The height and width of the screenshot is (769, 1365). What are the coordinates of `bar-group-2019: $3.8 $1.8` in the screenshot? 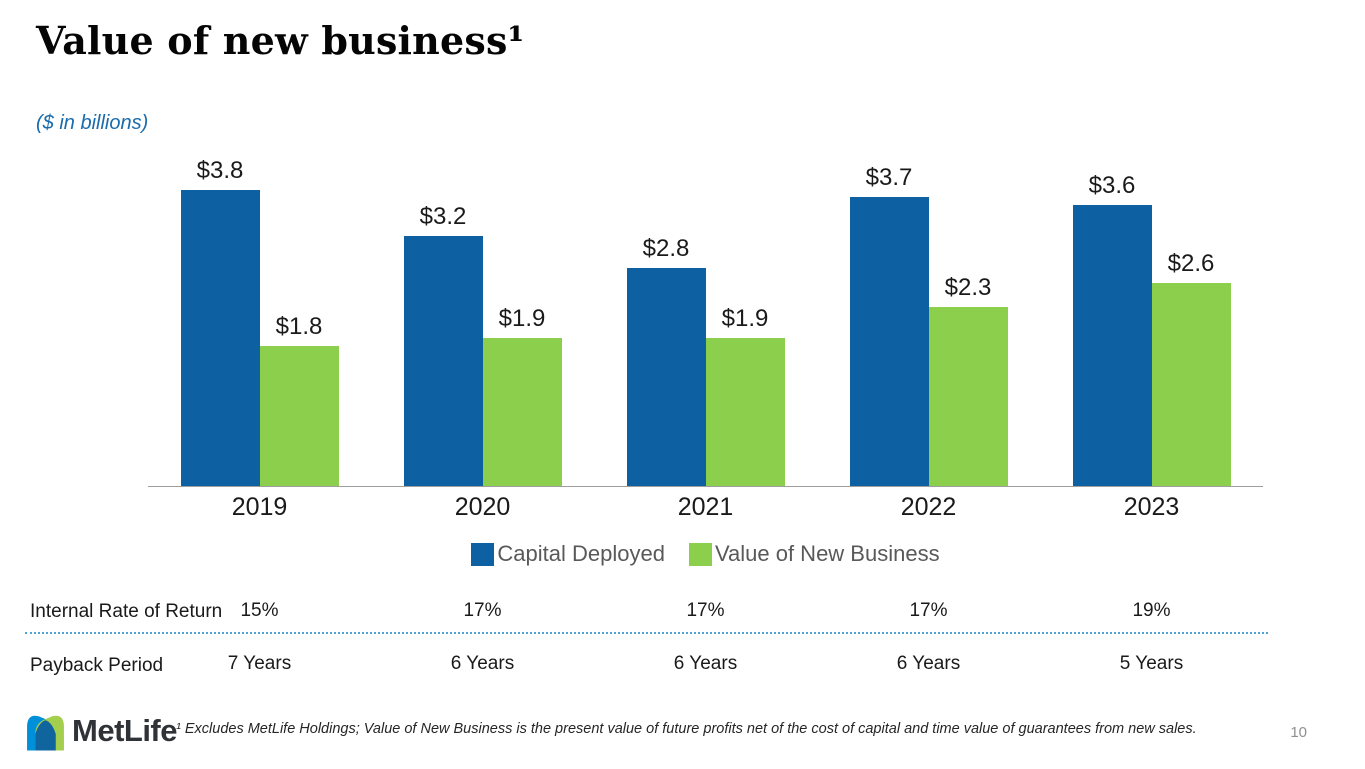 It's located at (259, 318).